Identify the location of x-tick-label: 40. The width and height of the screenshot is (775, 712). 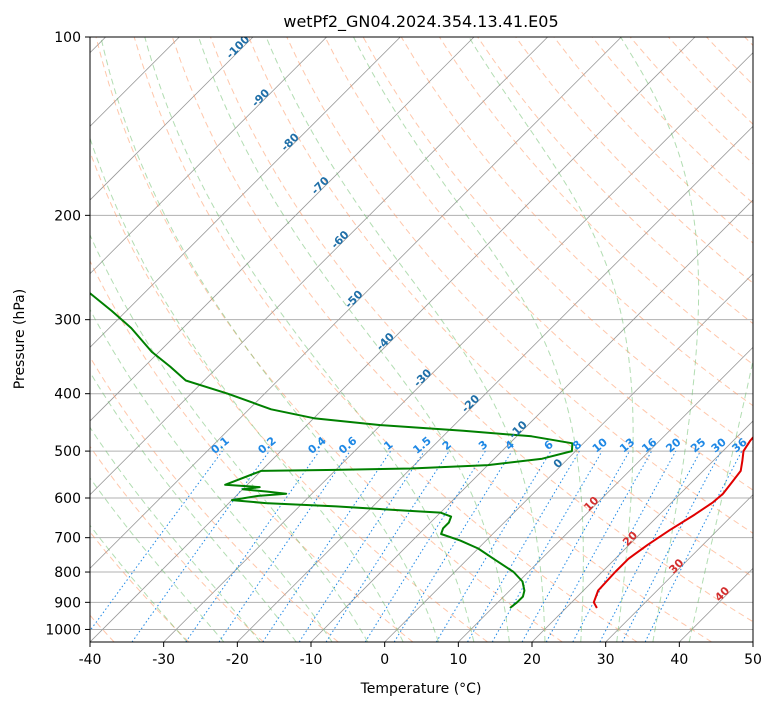
(679, 660).